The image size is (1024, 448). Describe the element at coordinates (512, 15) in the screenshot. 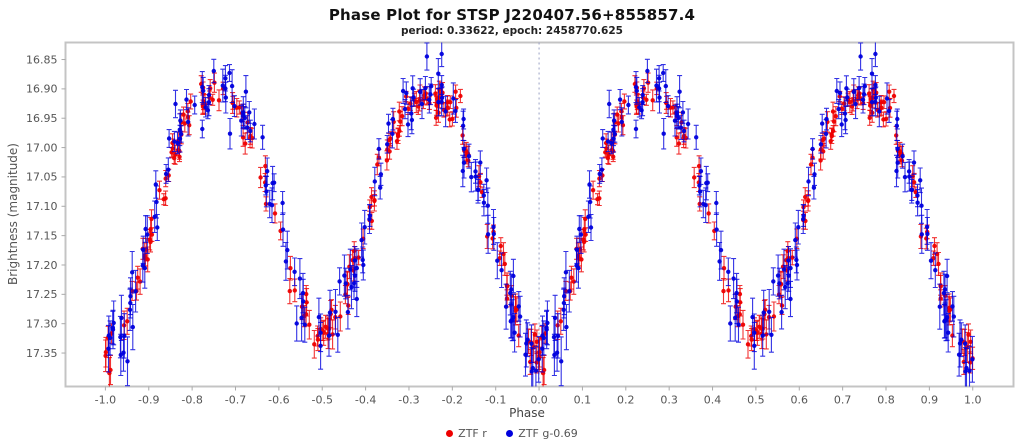

I see `chart-title: Phase Plot for STSP J220407.56+855857.4` at that location.